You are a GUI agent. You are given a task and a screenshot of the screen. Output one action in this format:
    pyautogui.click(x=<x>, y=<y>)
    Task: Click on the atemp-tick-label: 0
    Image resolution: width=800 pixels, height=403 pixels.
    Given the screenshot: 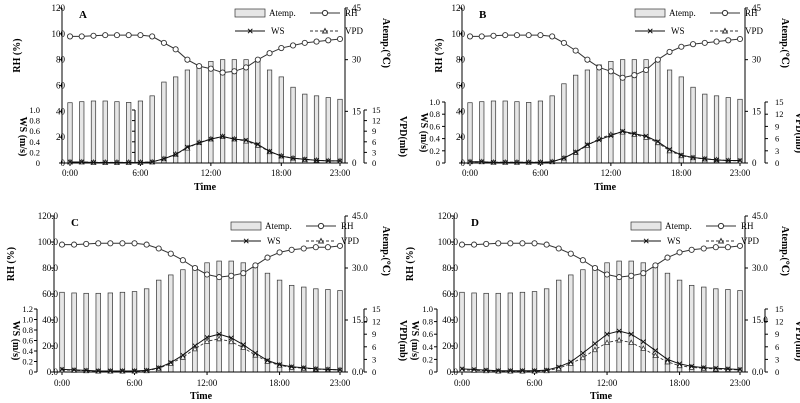 What is the action you would take?
    pyautogui.click(x=354, y=163)
    